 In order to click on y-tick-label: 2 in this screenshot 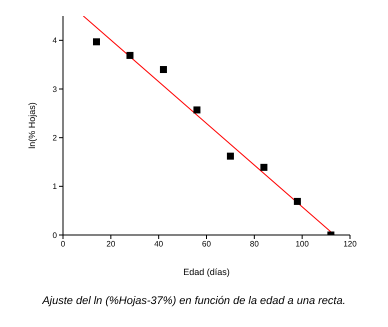, I will do `click(55, 138)`.